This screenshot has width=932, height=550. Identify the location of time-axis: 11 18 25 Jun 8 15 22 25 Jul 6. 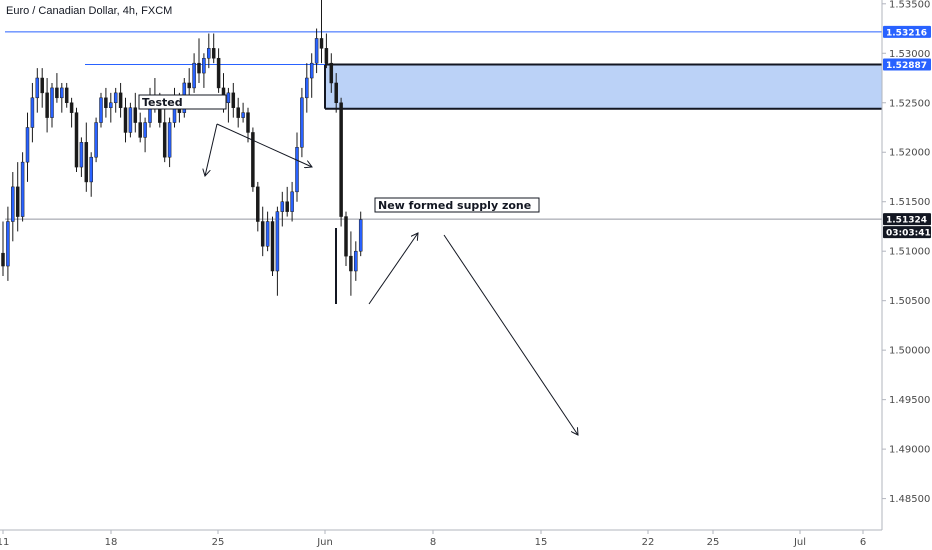
(441, 538).